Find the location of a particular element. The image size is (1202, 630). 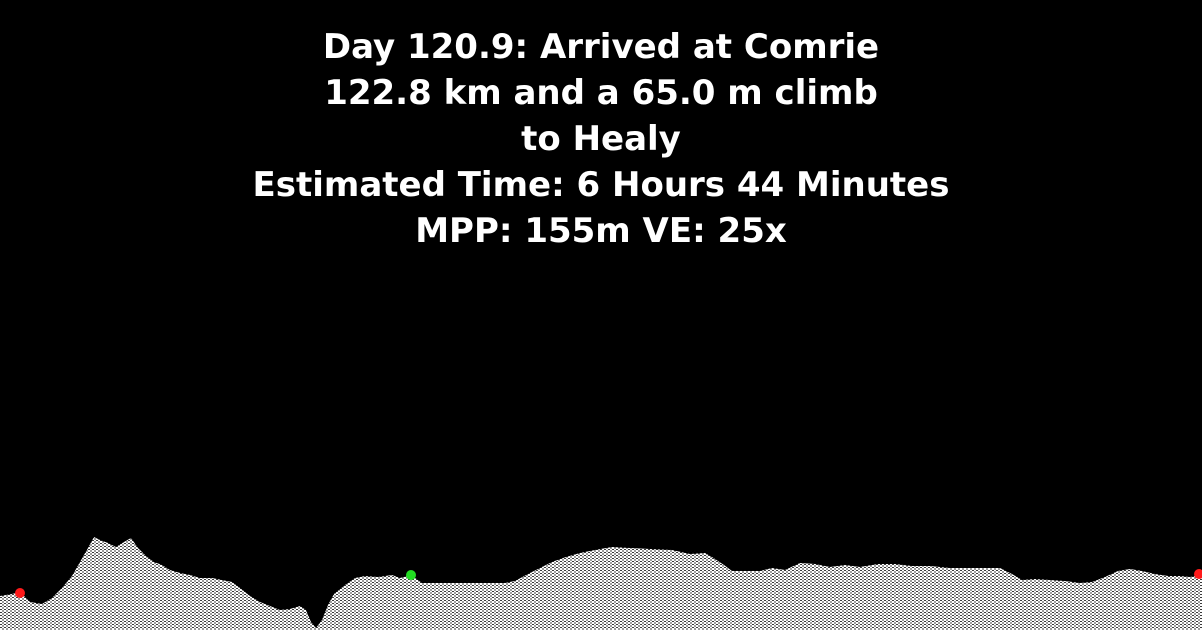

day-arrival-title: Day 120.9: Arrived at Comrie is located at coordinates (601, 47).